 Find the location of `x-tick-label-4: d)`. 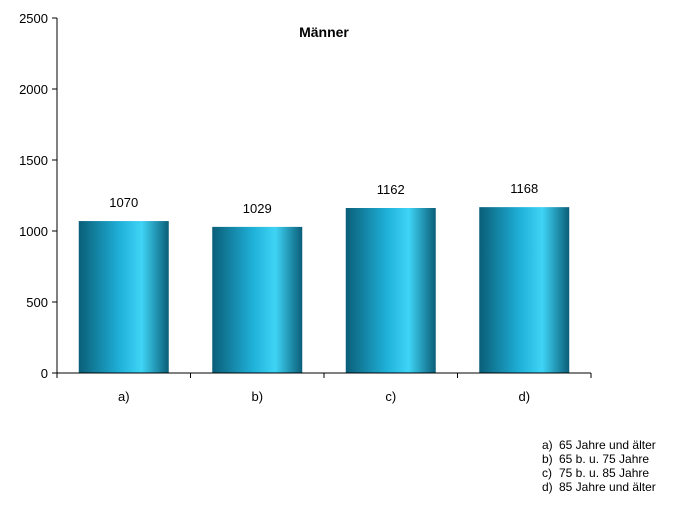

x-tick-label-4: d) is located at coordinates (524, 396).